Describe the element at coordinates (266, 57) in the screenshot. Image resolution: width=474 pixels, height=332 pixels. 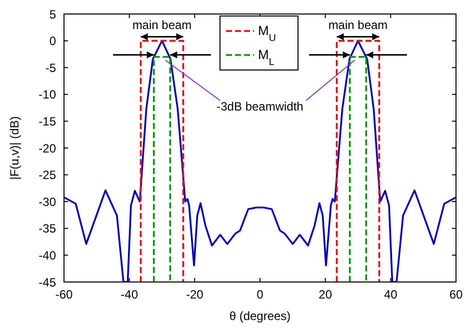
I see `legend-label: M$_{L}$` at that location.